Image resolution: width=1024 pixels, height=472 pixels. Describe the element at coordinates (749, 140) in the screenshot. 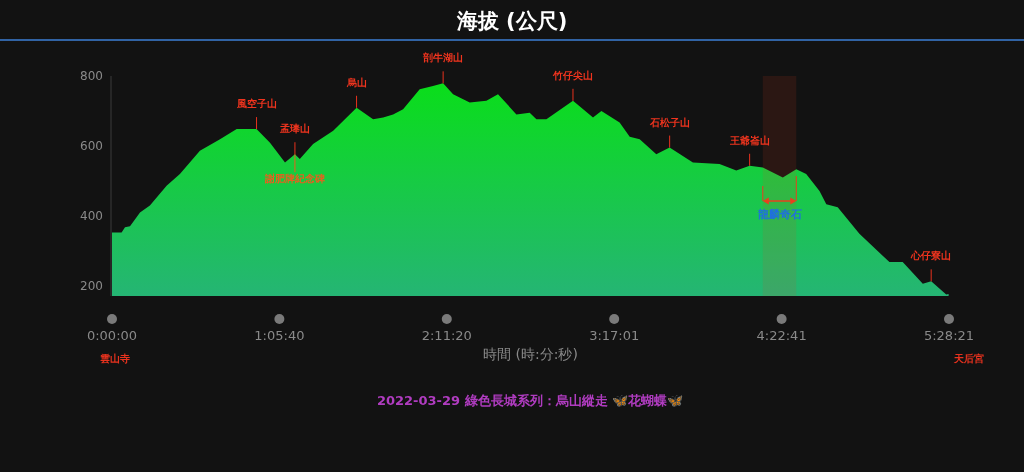

I see `annotation: 王爺崙山` at that location.